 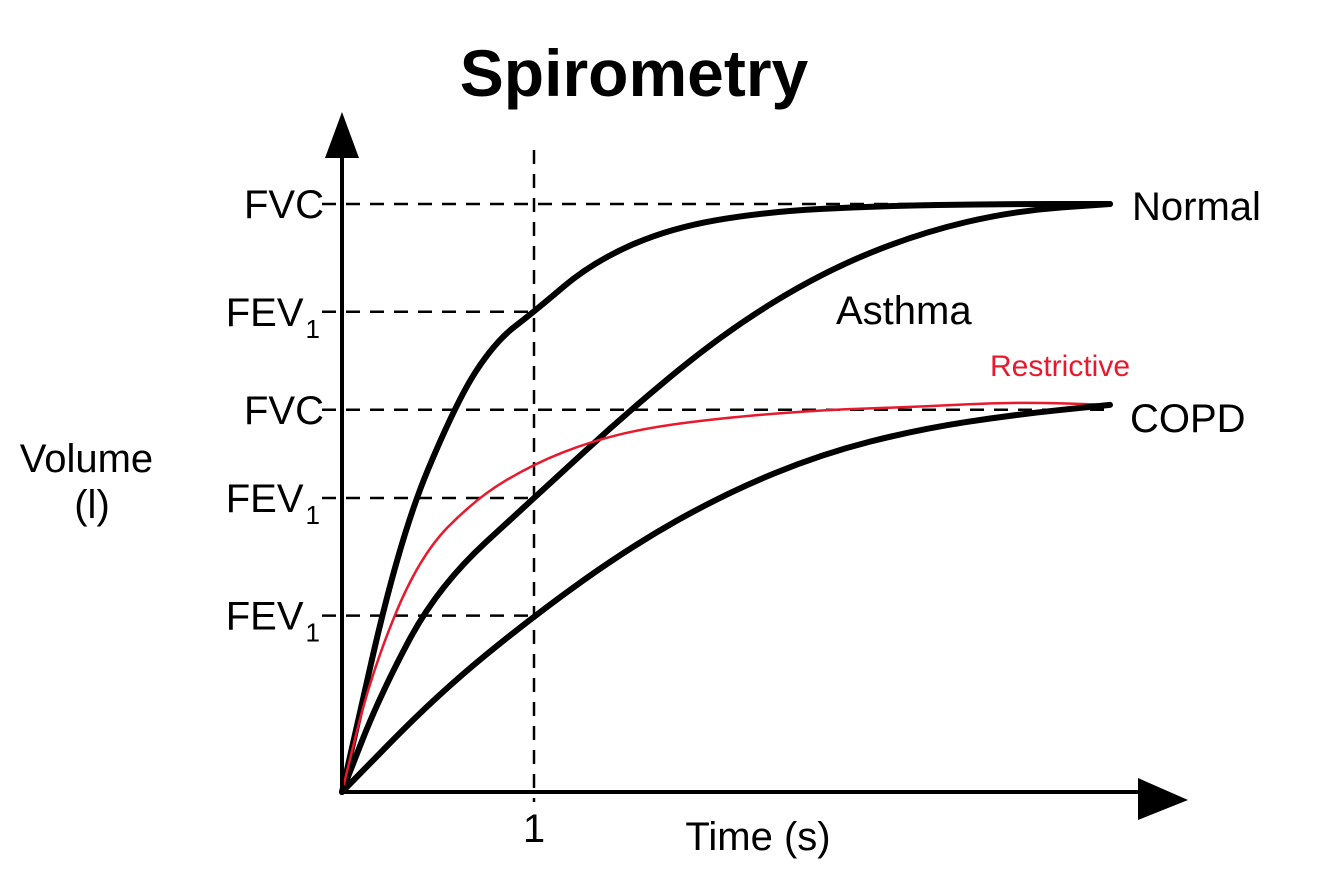 What do you see at coordinates (86, 459) in the screenshot?
I see `y-axis-label-line-1: Volume` at bounding box center [86, 459].